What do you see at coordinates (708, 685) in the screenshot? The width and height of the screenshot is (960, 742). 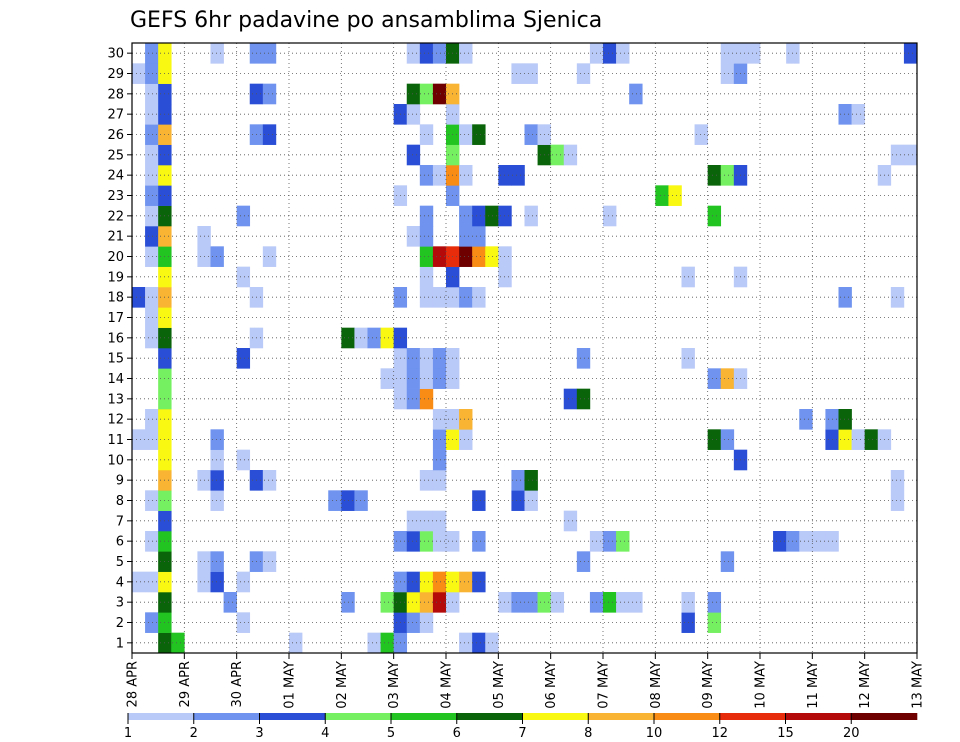 I see `x-tick-label: 09 MAY` at bounding box center [708, 685].